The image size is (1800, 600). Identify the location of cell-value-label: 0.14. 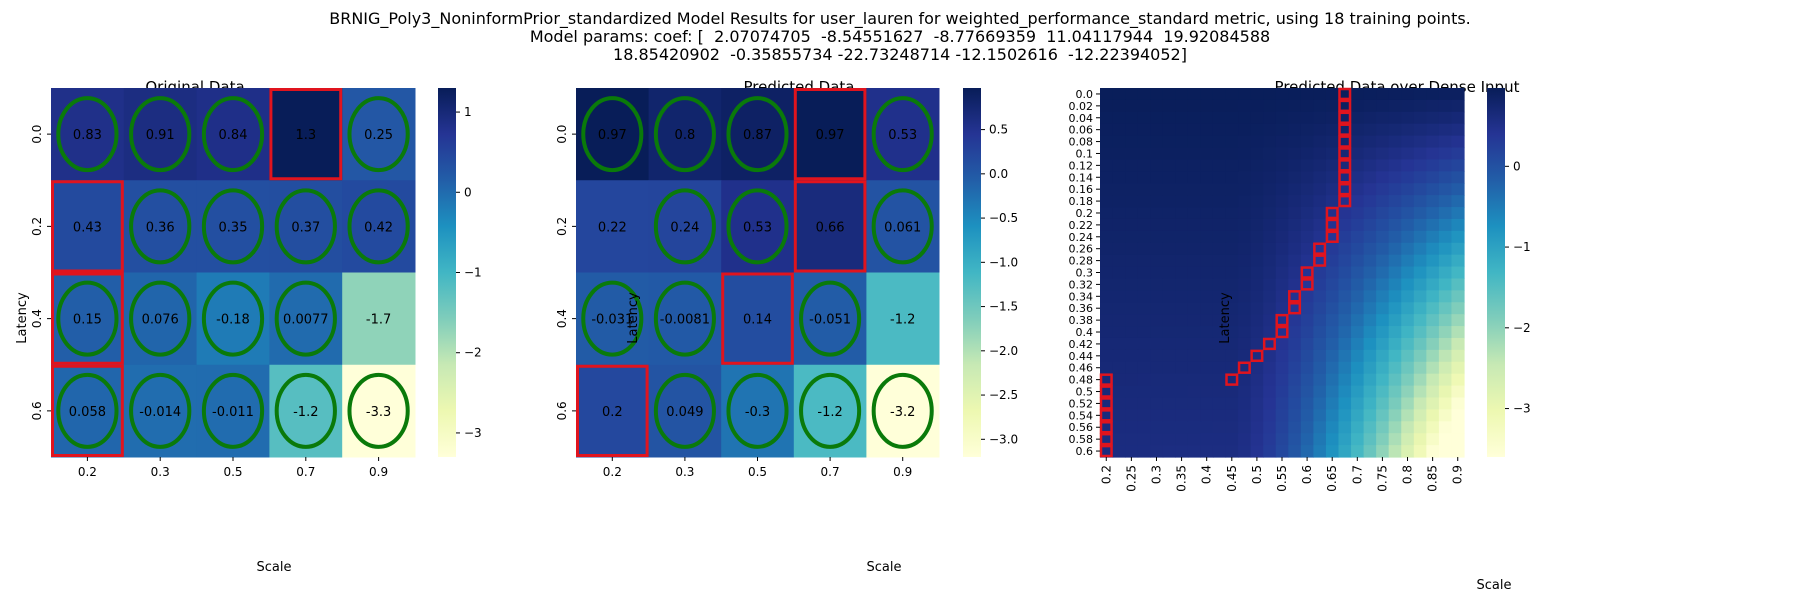
(757, 320).